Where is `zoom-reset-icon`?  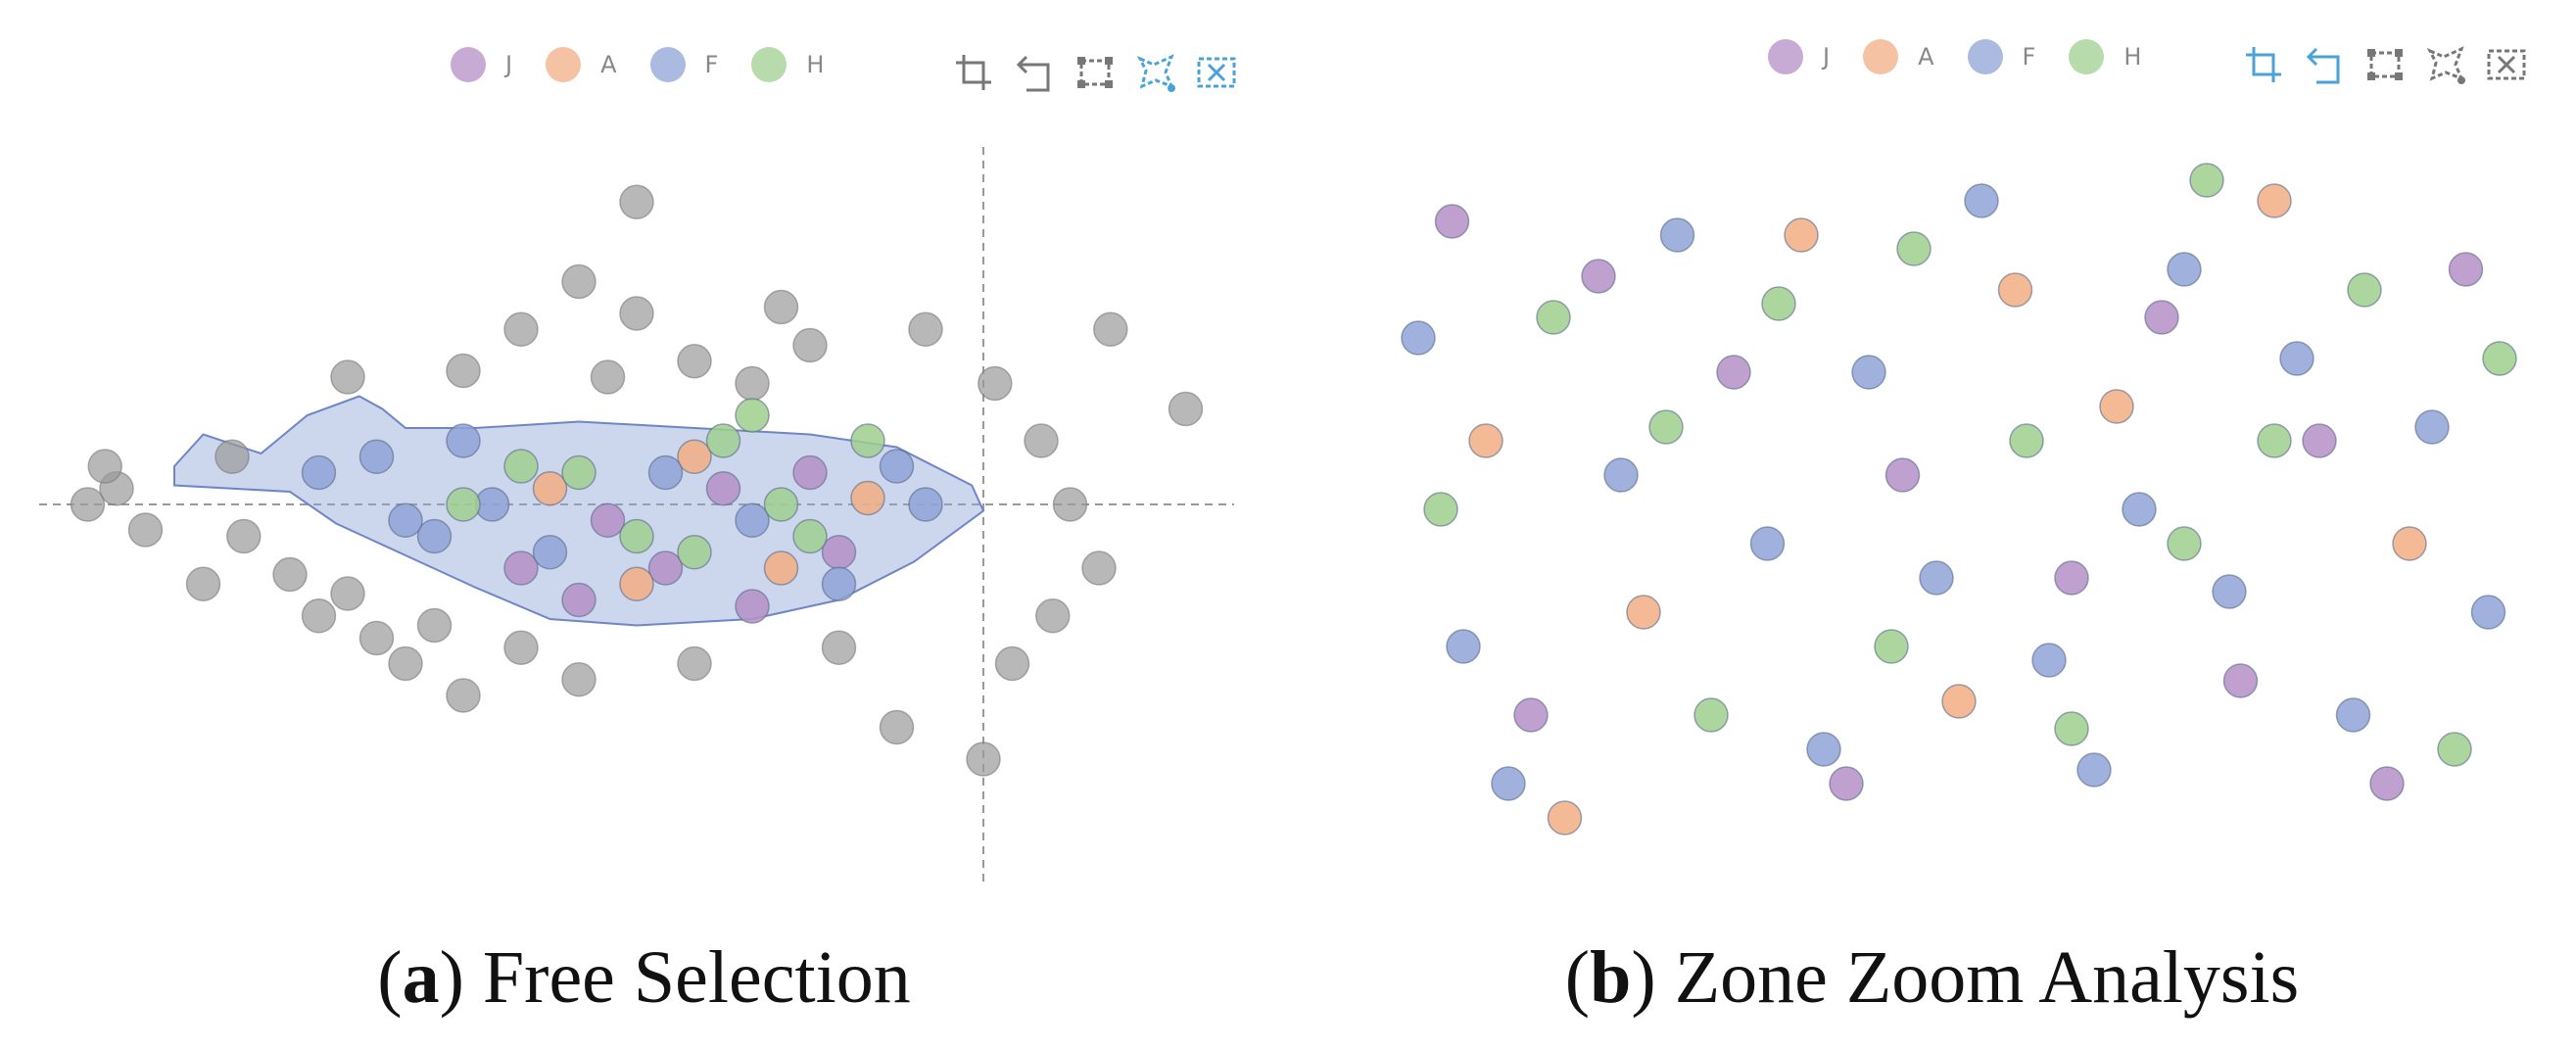 zoom-reset-icon is located at coordinates (2324, 65).